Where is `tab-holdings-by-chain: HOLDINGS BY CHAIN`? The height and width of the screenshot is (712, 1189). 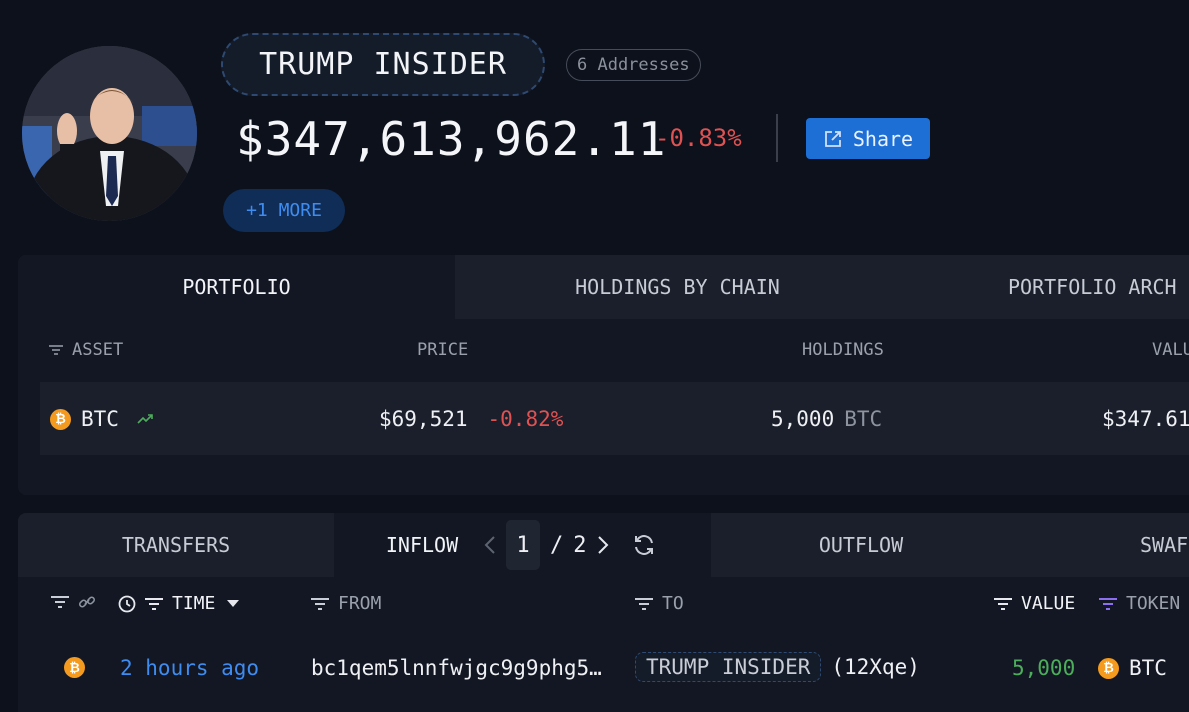 tab-holdings-by-chain: HOLDINGS BY CHAIN is located at coordinates (677, 287).